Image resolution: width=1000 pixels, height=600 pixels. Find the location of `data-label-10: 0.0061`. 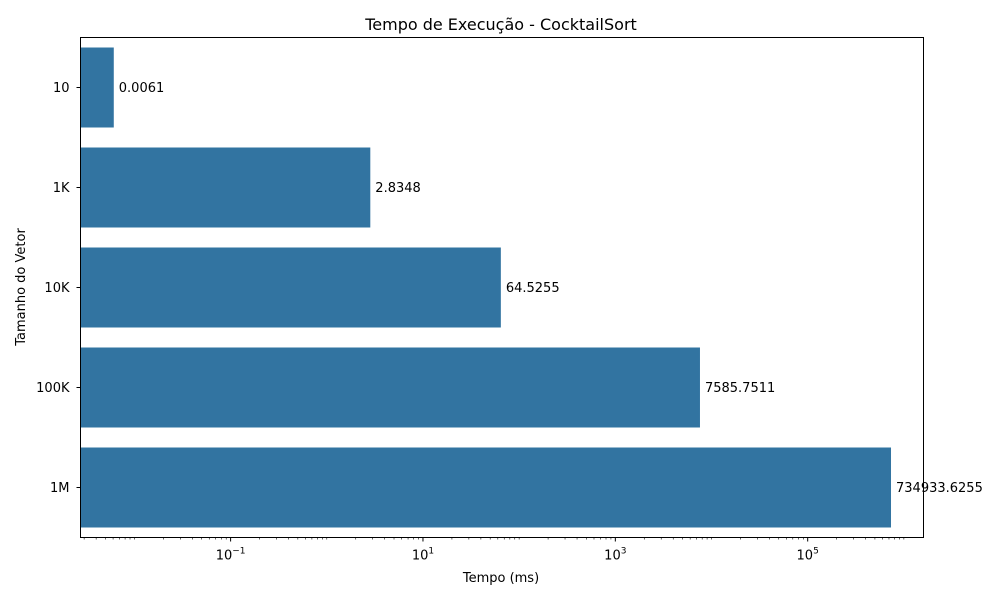

data-label-10: 0.0061 is located at coordinates (141, 88).